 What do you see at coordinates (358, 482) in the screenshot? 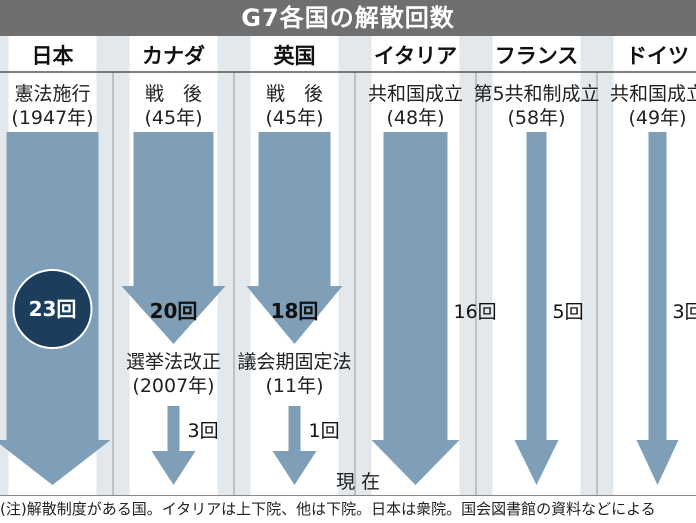
I see `present-label: 現 在` at bounding box center [358, 482].